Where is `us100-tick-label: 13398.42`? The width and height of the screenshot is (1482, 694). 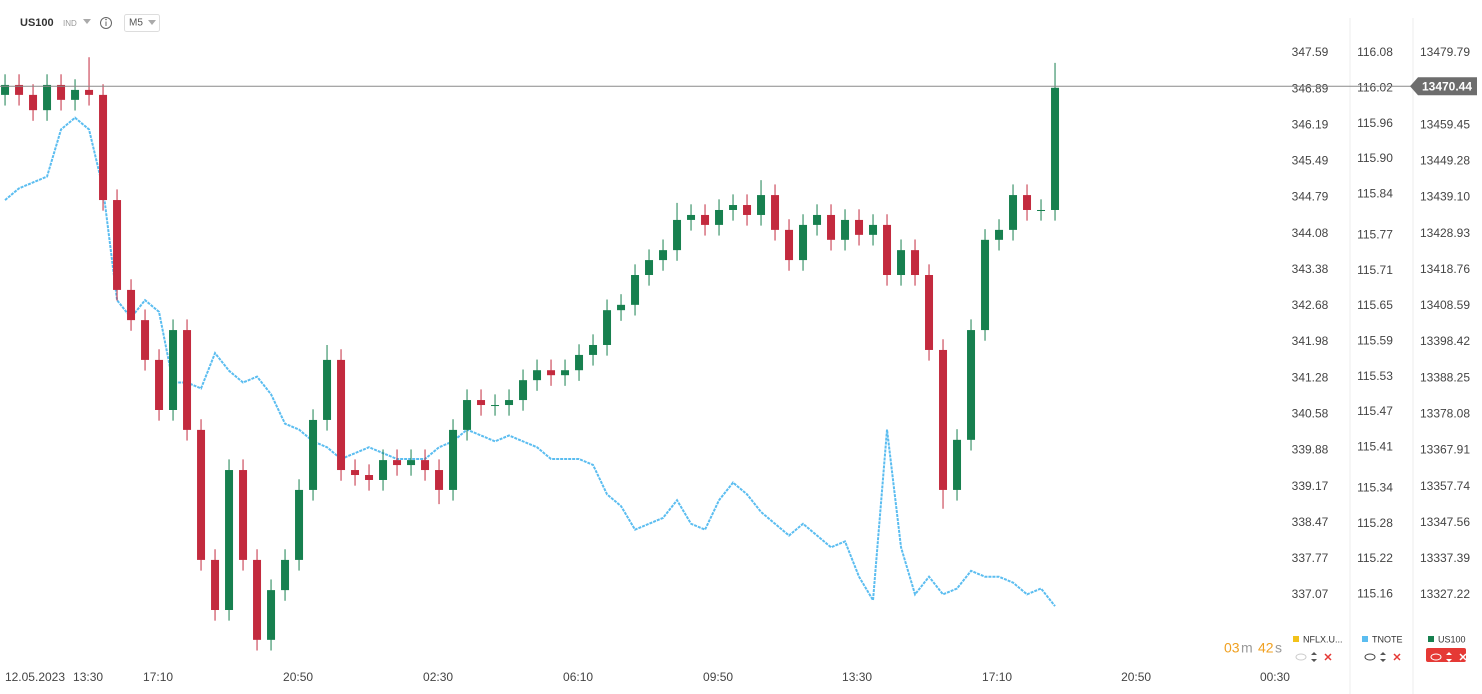 us100-tick-label: 13398.42 is located at coordinates (1445, 341).